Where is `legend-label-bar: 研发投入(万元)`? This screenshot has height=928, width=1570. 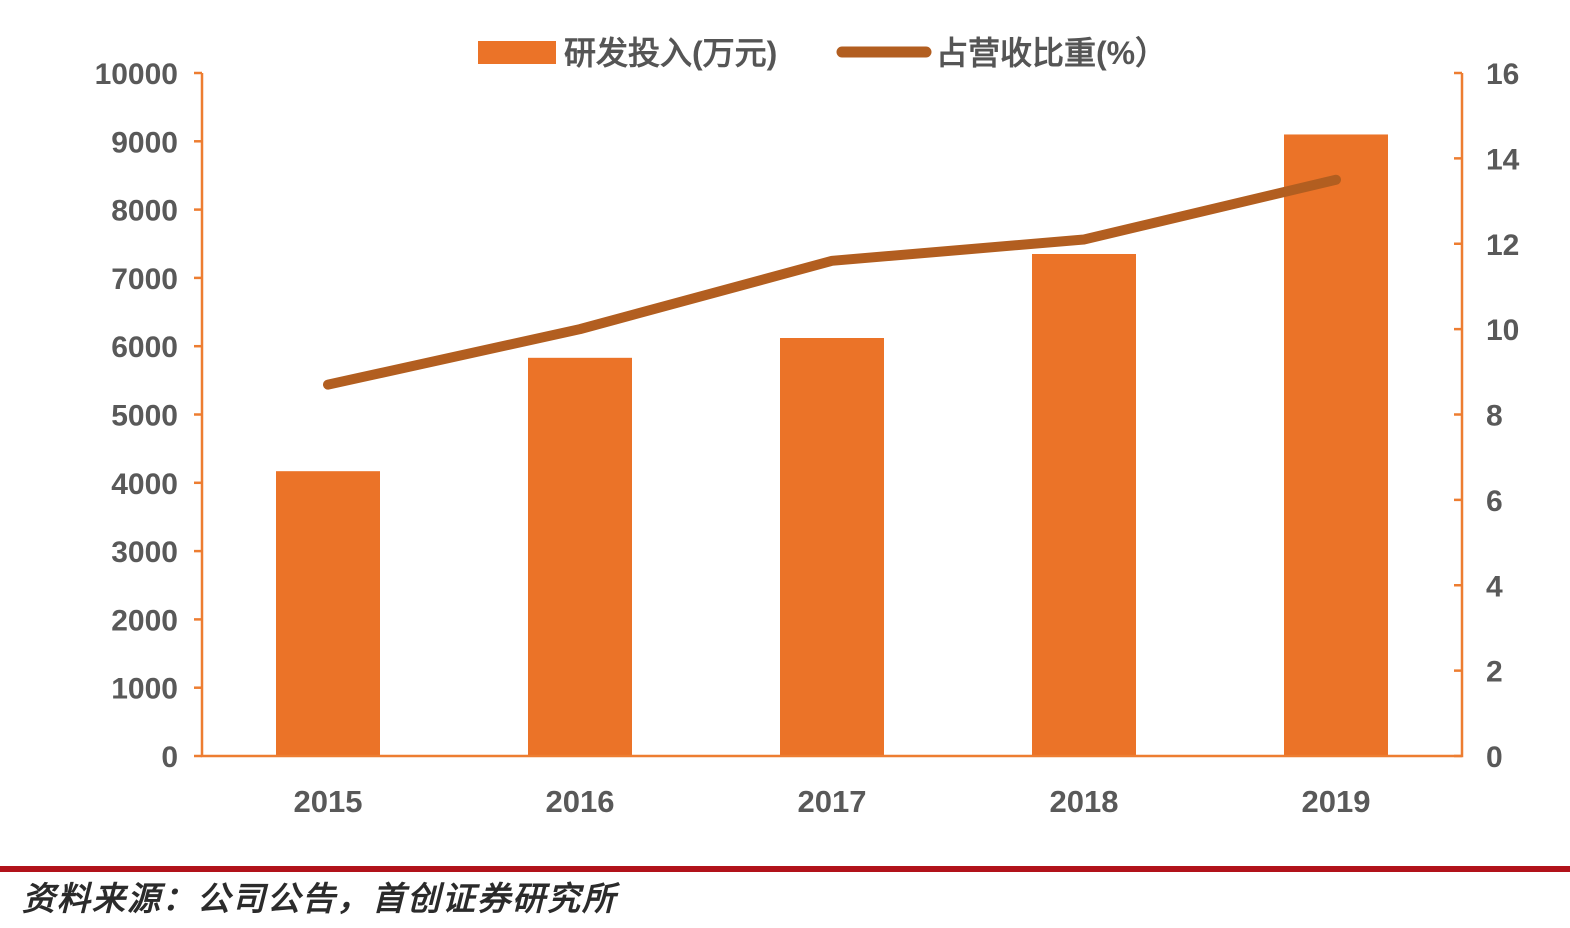
legend-label-bar: 研发投入(万元) is located at coordinates (670, 53).